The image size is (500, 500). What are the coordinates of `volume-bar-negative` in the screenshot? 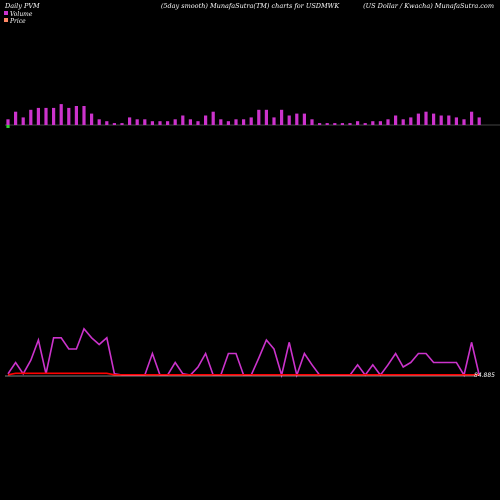 It's located at (8, 126).